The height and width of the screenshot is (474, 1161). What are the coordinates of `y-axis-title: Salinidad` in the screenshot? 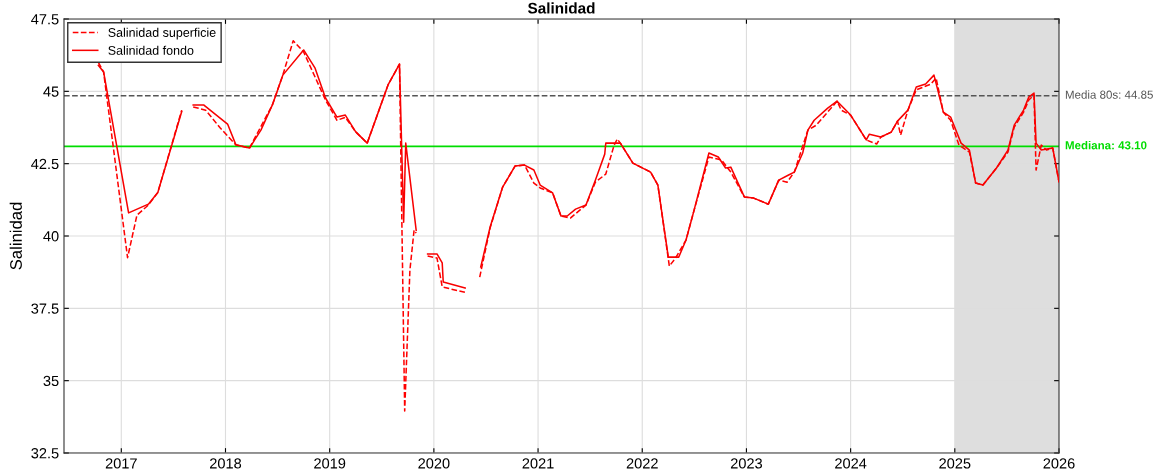 It's located at (15, 236).